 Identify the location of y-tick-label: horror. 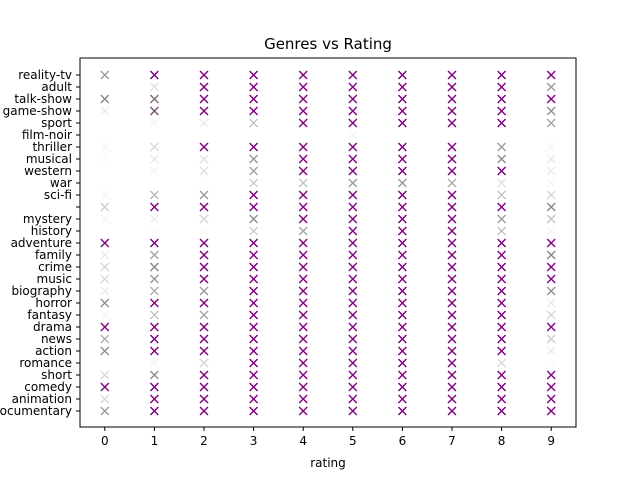
(53, 303).